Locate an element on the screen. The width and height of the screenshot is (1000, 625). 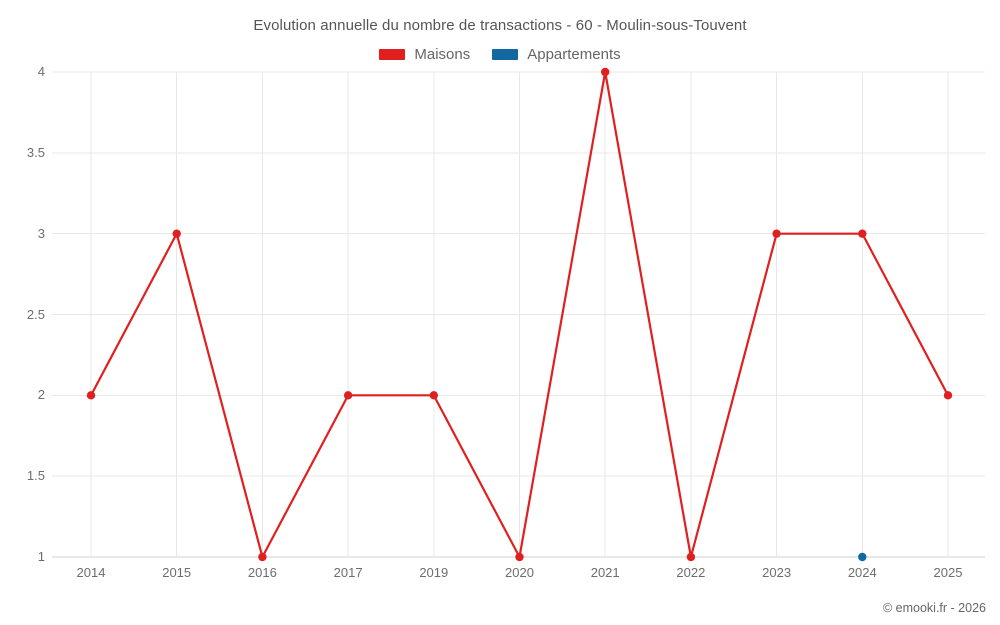
y-axis-tick-label: 1.5 is located at coordinates (35, 476).